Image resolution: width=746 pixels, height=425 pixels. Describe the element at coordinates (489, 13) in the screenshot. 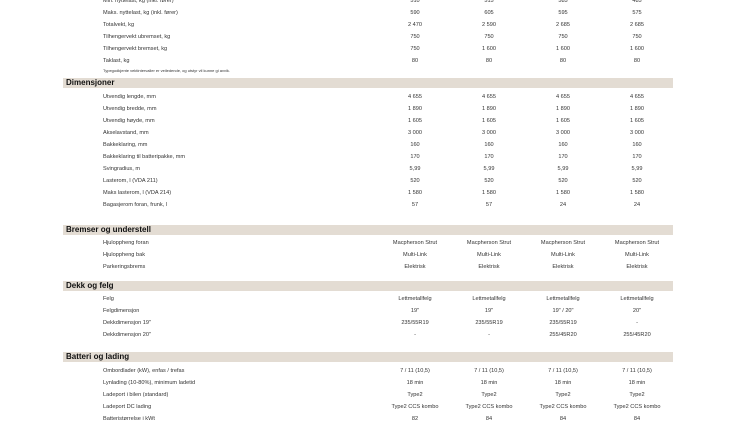

I see `spec-value: 605` at that location.